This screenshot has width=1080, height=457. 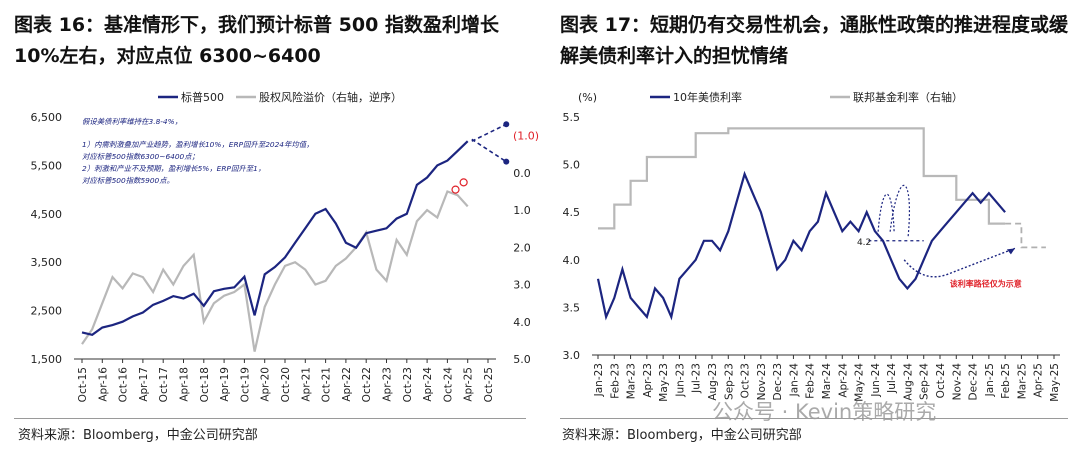 What do you see at coordinates (327, 384) in the screenshot?
I see `x-tick-label: Oct-21` at bounding box center [327, 384].